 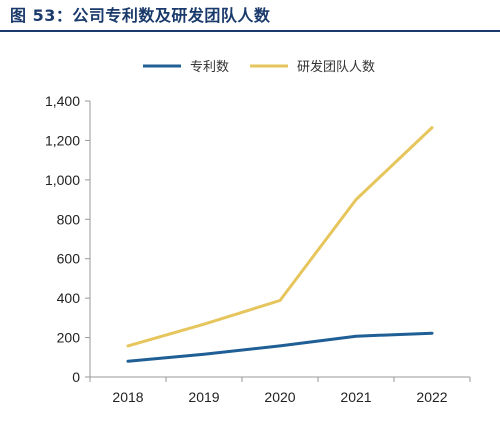 What do you see at coordinates (431, 397) in the screenshot?
I see `x-tick-label: 2022` at bounding box center [431, 397].